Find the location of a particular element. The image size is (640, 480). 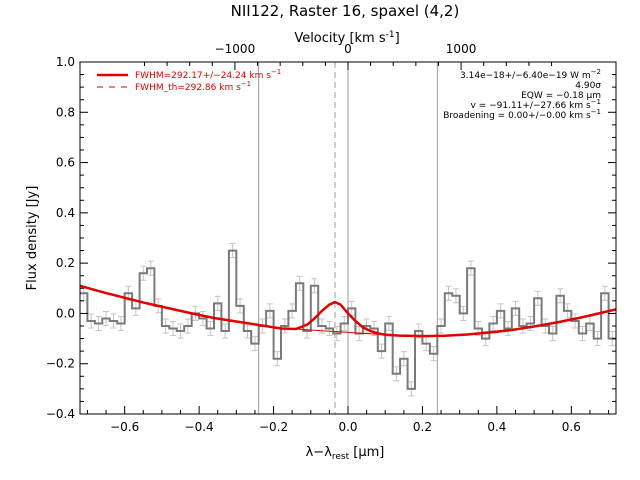

legend-label-theory: FWHM_th=292.86 km s−1 is located at coordinates (193, 86).